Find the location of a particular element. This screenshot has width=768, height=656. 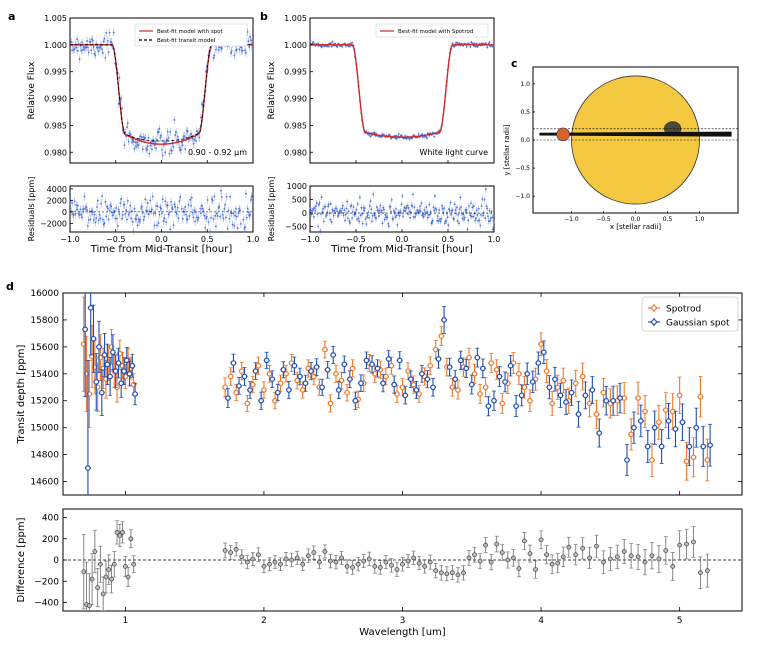

xtick-label-d: 5 is located at coordinates (680, 621).